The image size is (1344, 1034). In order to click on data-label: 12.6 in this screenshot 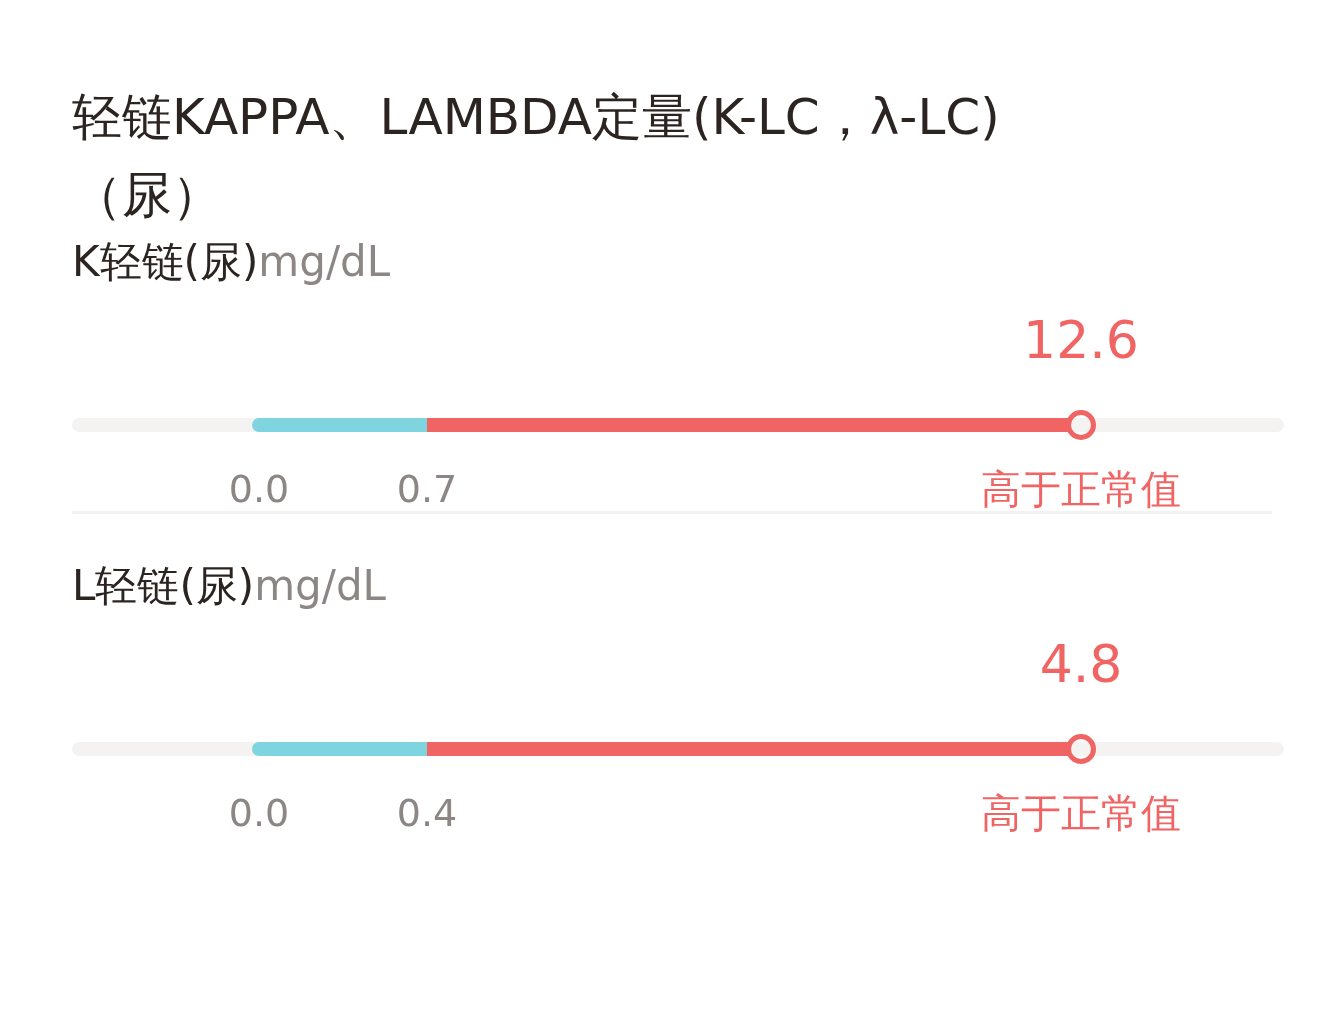, I will do `click(1081, 340)`.